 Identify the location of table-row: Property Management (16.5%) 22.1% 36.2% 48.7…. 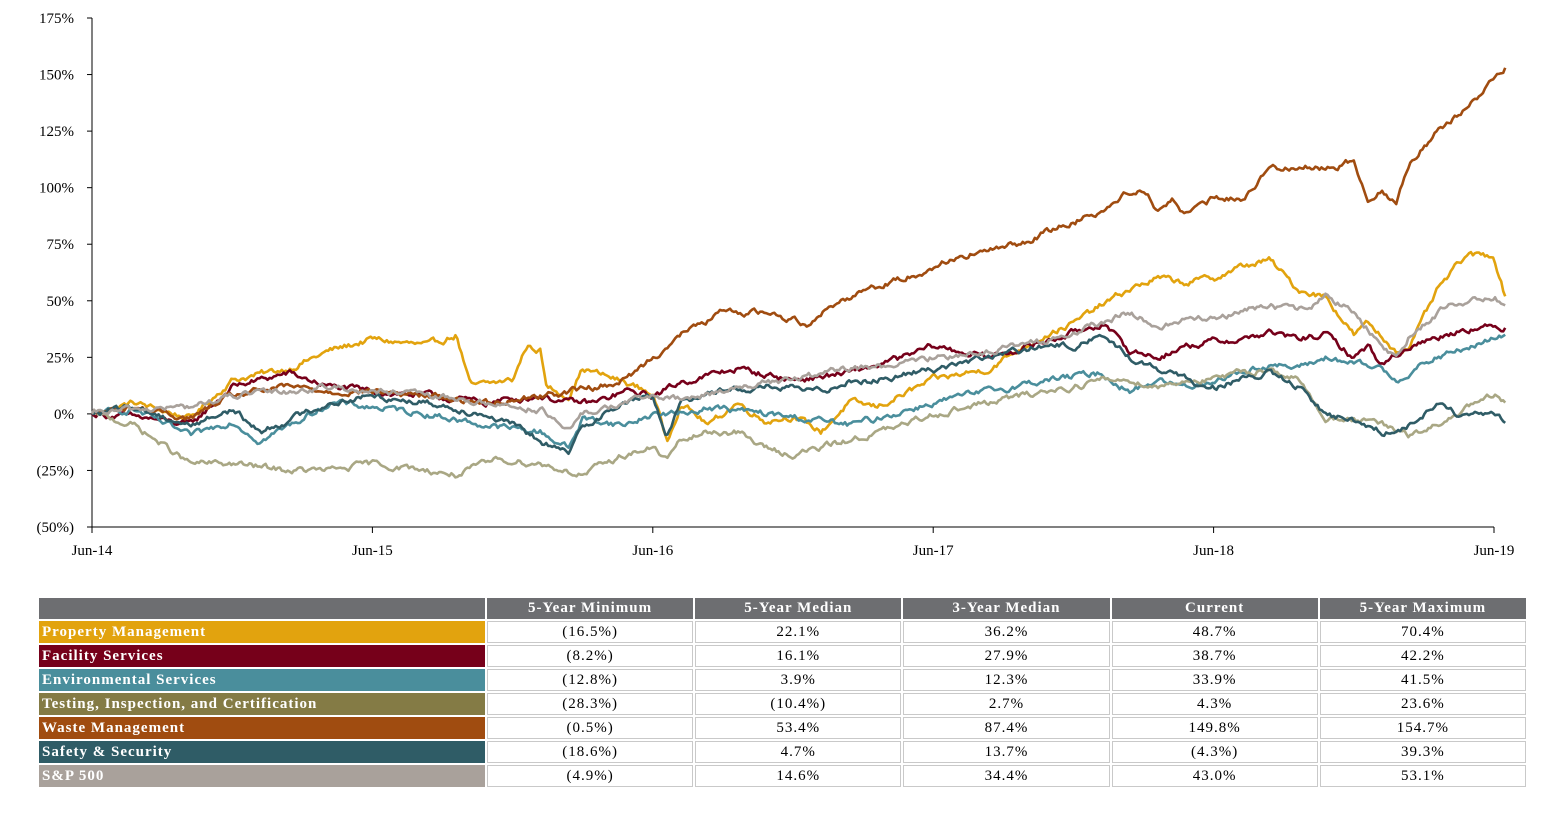
(782, 632).